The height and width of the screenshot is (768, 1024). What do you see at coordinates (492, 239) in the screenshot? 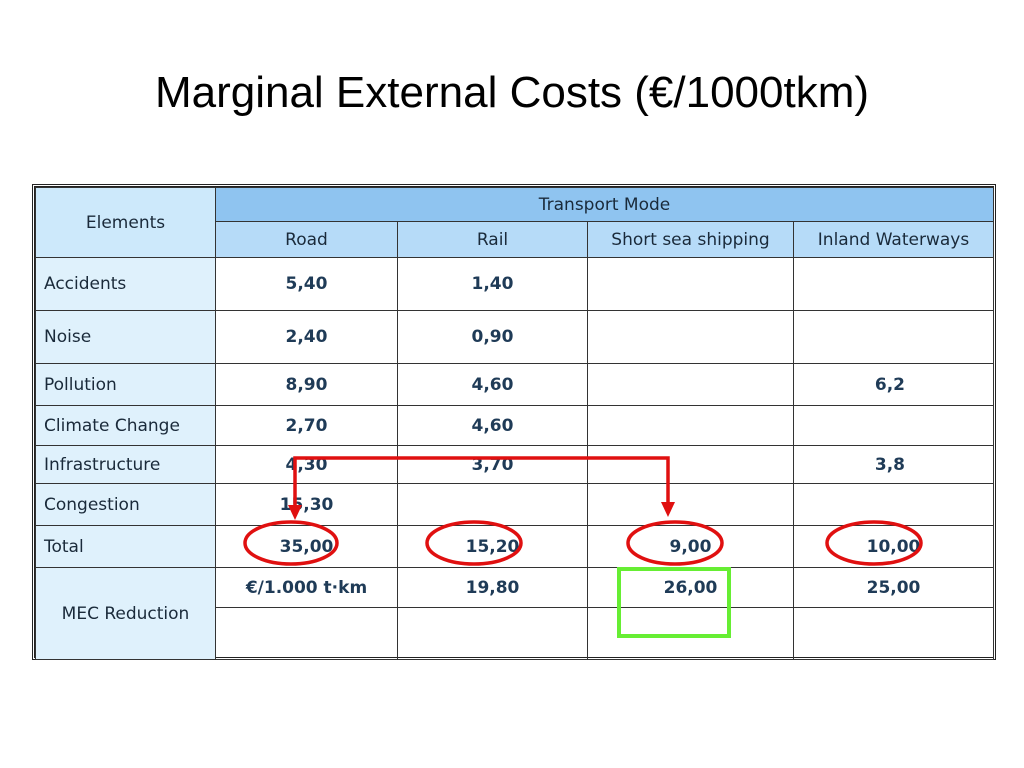
I see `mode-header-rail: Rail` at bounding box center [492, 239].